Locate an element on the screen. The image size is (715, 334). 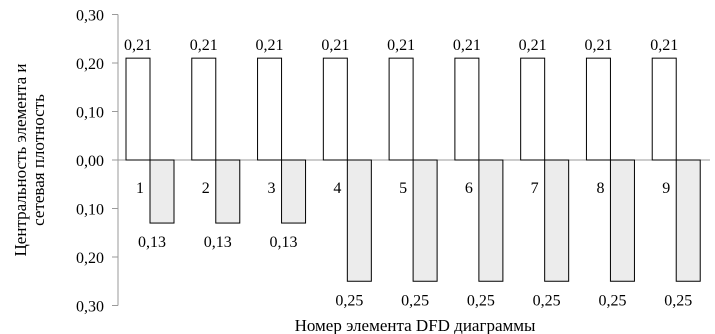
category-label: 8 is located at coordinates (600, 188).